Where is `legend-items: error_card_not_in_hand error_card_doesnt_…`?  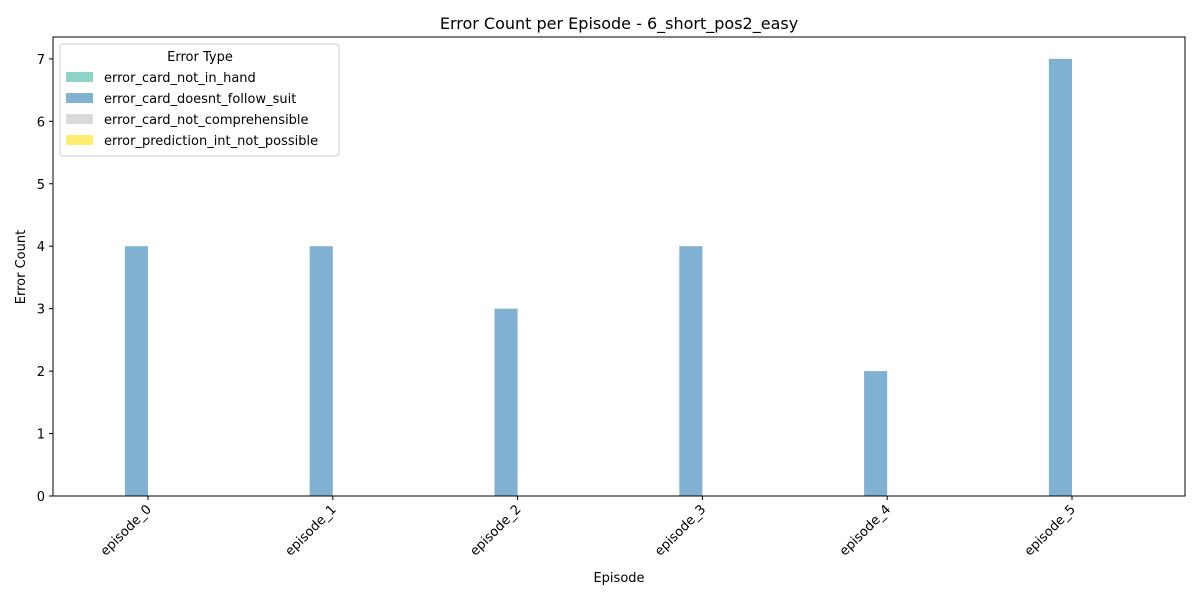 legend-items: error_card_not_in_hand error_card_doesnt_… is located at coordinates (192, 110).